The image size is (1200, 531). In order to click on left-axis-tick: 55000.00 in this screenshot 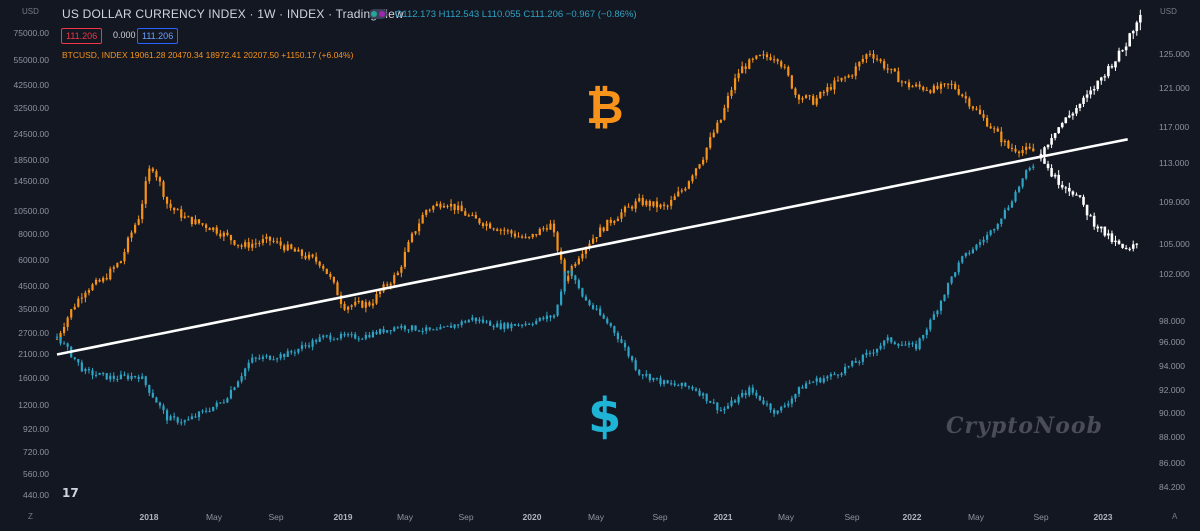, I will do `click(32, 60)`.